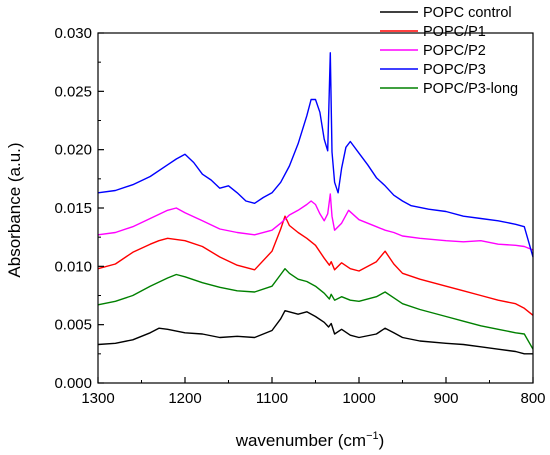 The image size is (550, 455). I want to click on y-tick-label: 0.020, so click(73, 150).